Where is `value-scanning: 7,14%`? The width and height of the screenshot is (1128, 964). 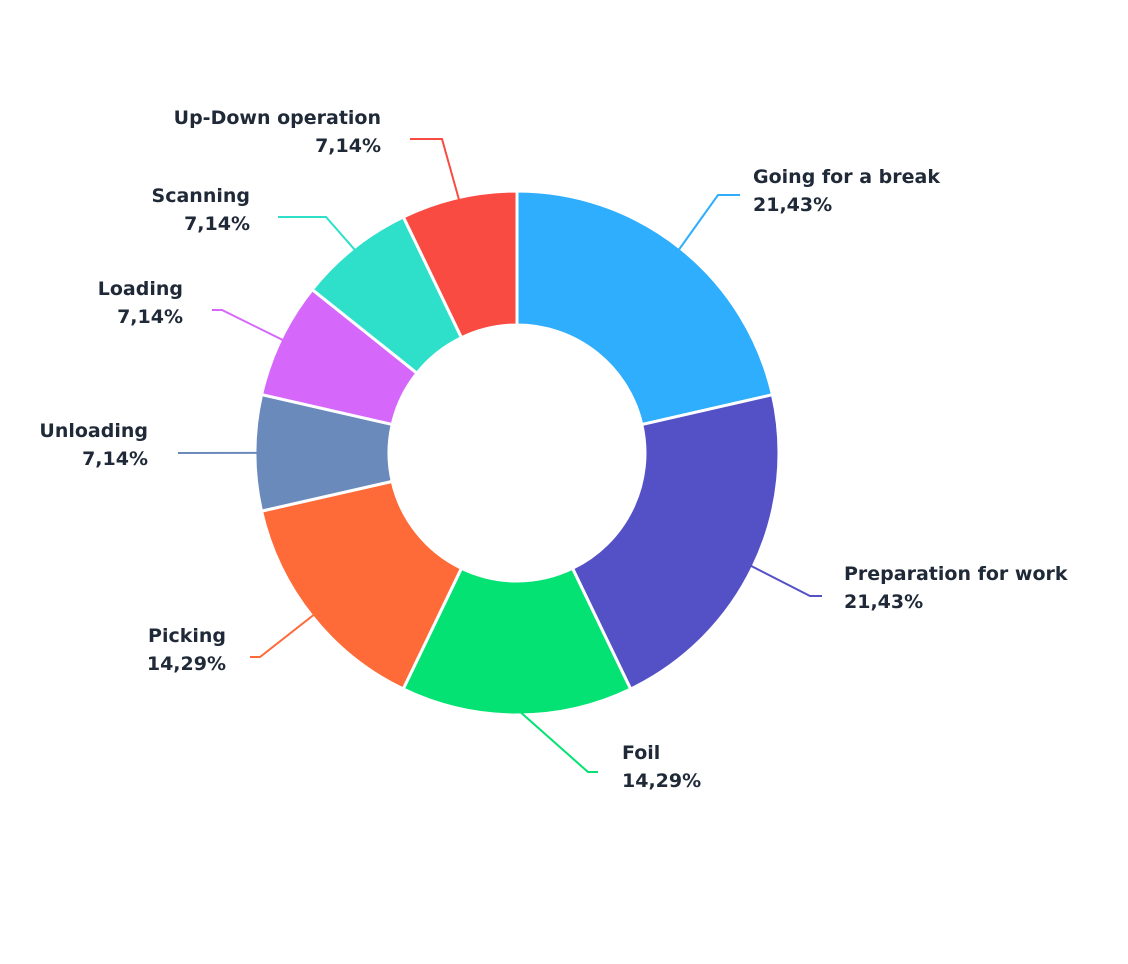 value-scanning: 7,14% is located at coordinates (217, 224).